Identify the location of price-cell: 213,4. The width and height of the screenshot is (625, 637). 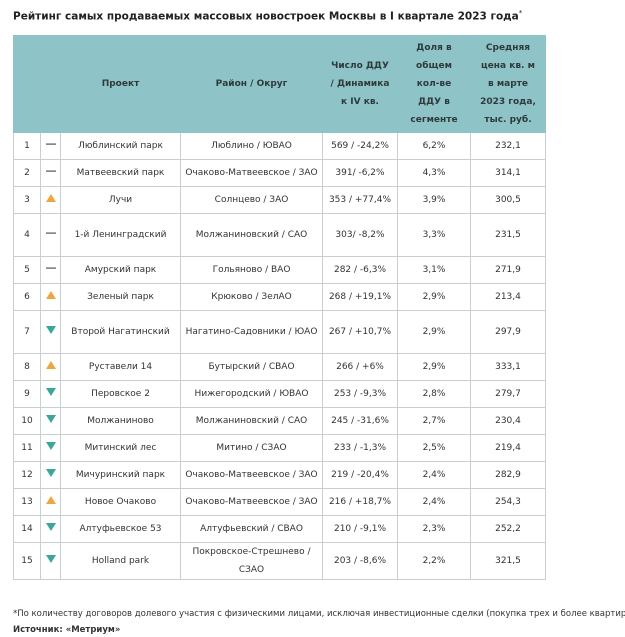
(508, 297).